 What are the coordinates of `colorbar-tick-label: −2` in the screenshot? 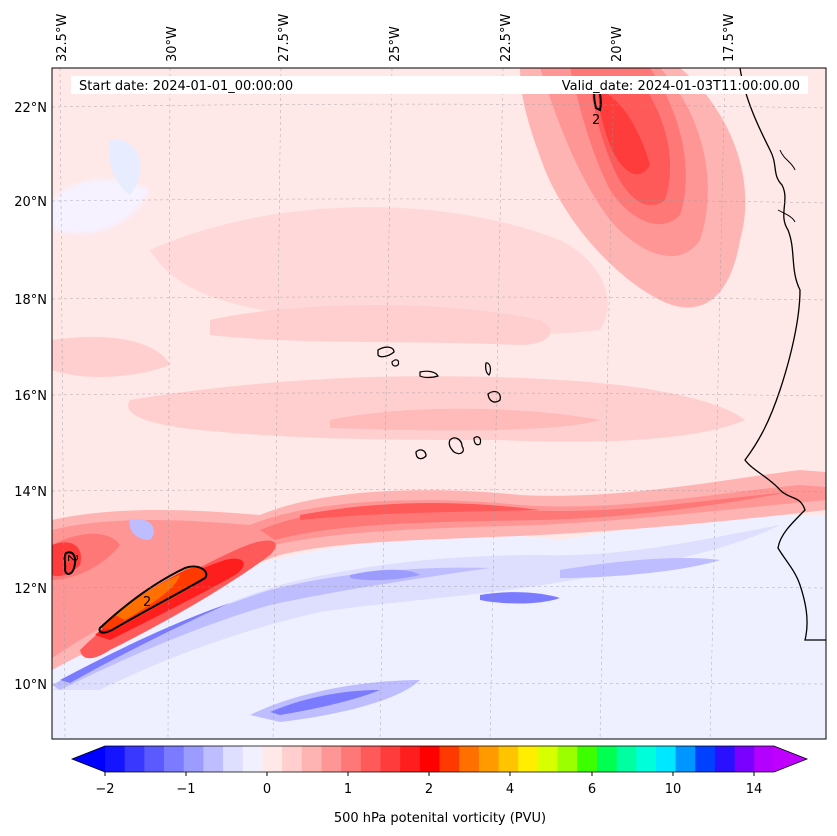 It's located at (104, 789).